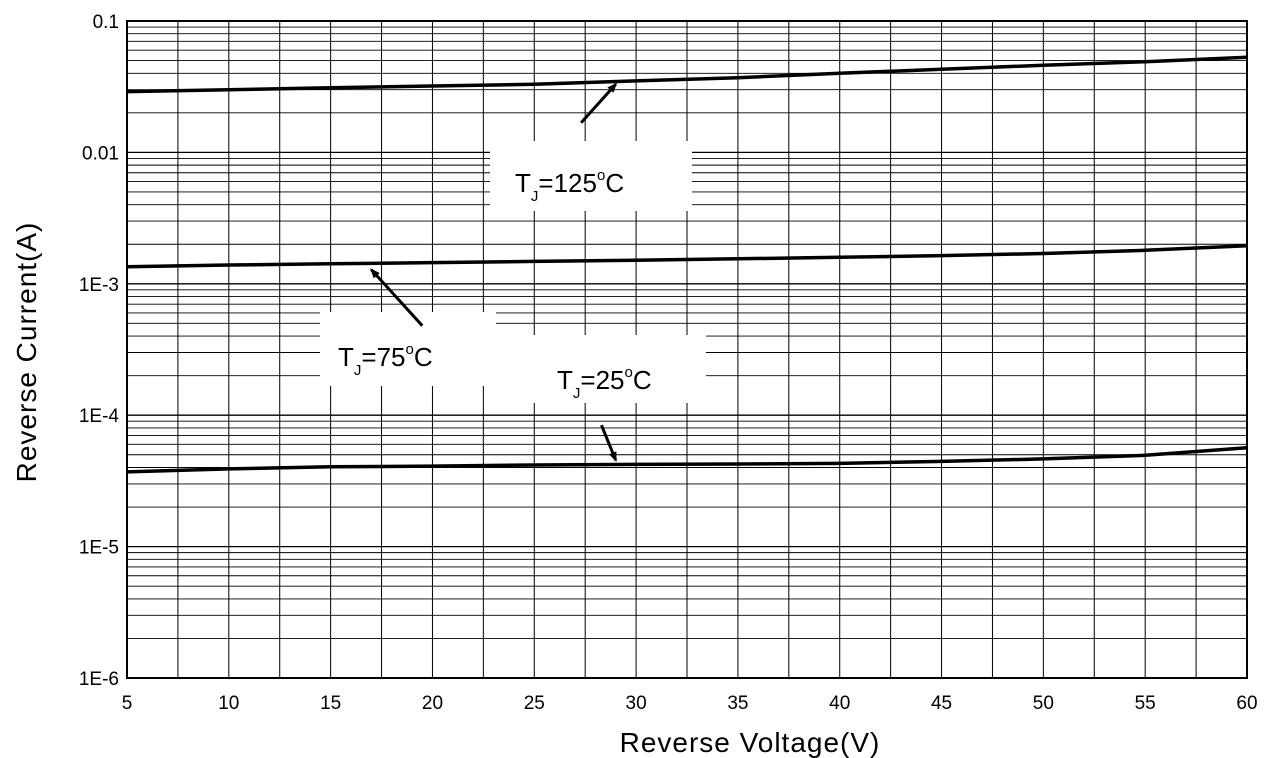 The width and height of the screenshot is (1277, 758). I want to click on x-tick-label: 60, so click(1246, 703).